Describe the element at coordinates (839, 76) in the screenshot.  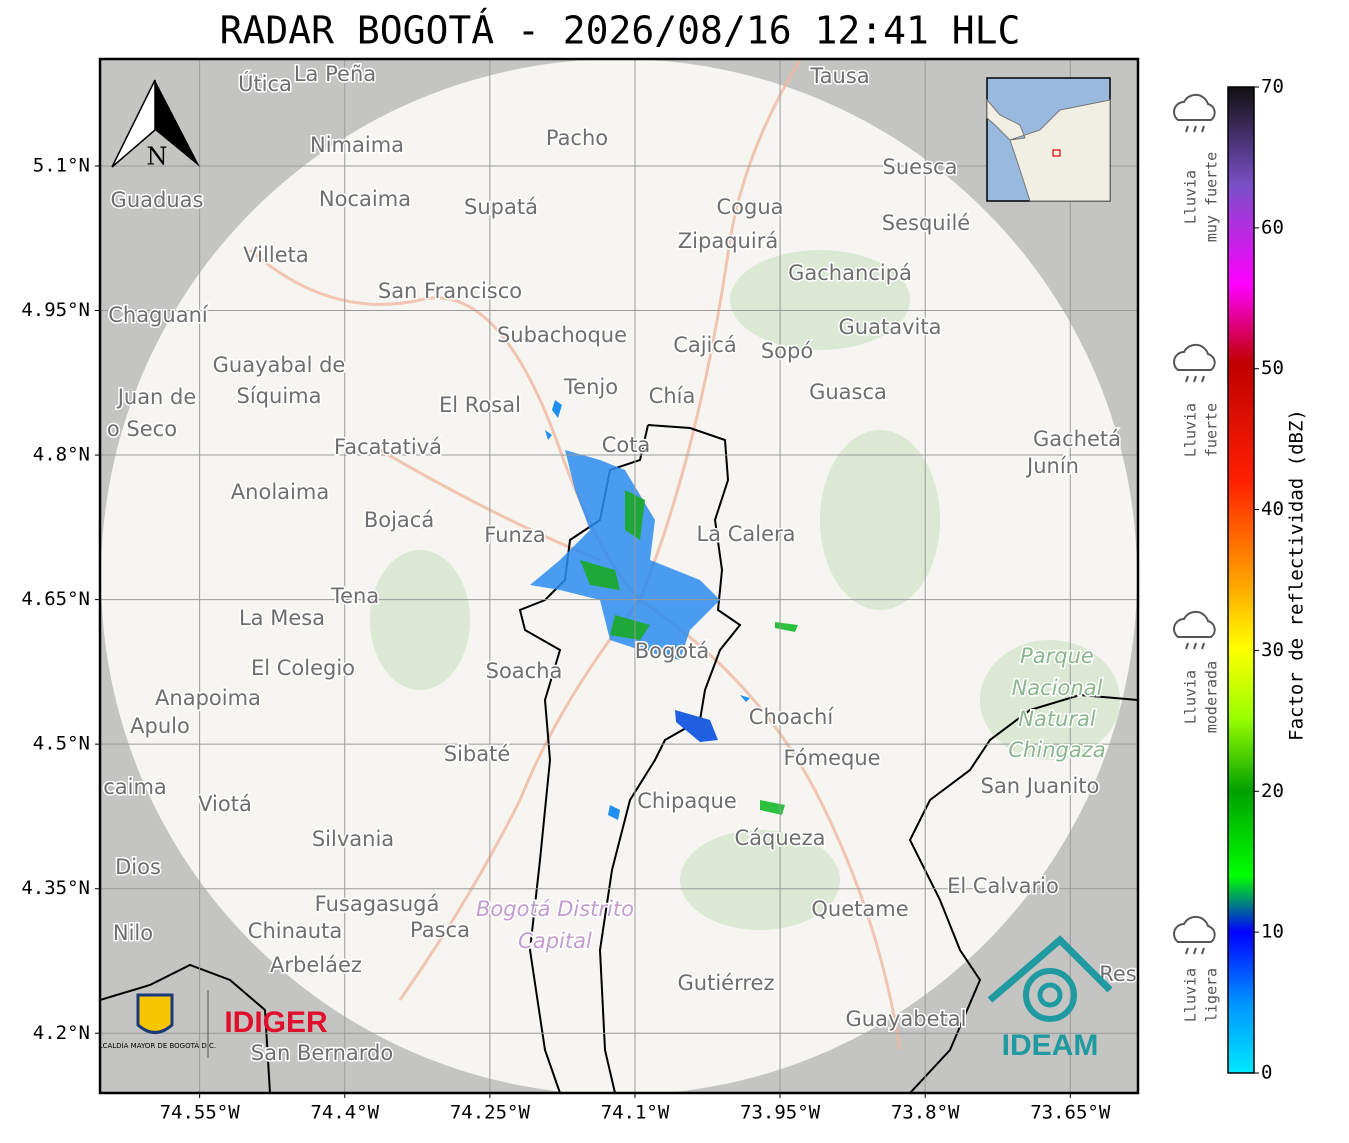
I see `place-label: Tausa` at that location.